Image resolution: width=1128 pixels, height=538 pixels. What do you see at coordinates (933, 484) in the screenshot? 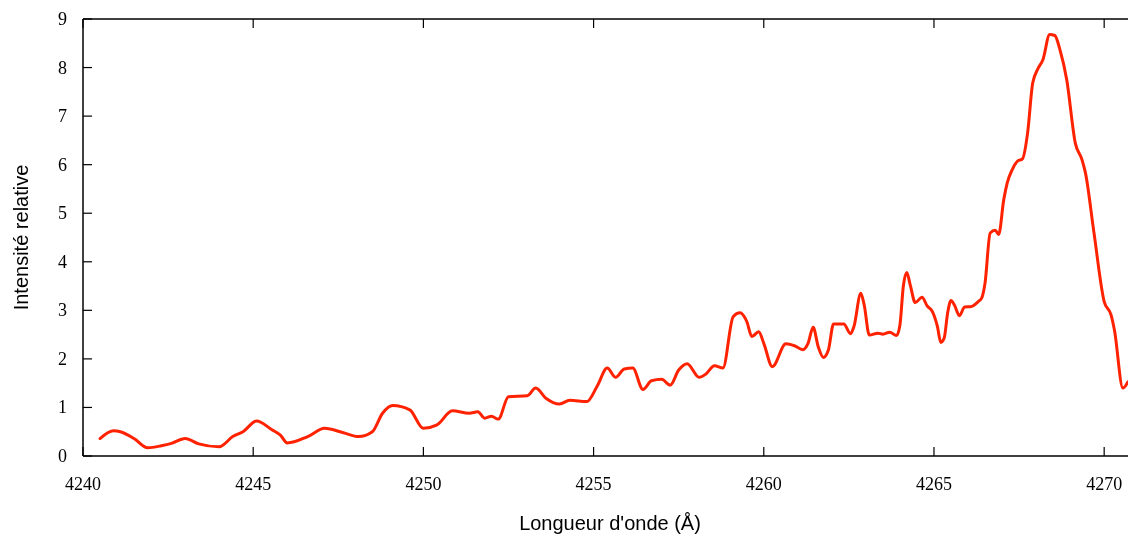
I see `x-tick-label: 4265` at bounding box center [933, 484].